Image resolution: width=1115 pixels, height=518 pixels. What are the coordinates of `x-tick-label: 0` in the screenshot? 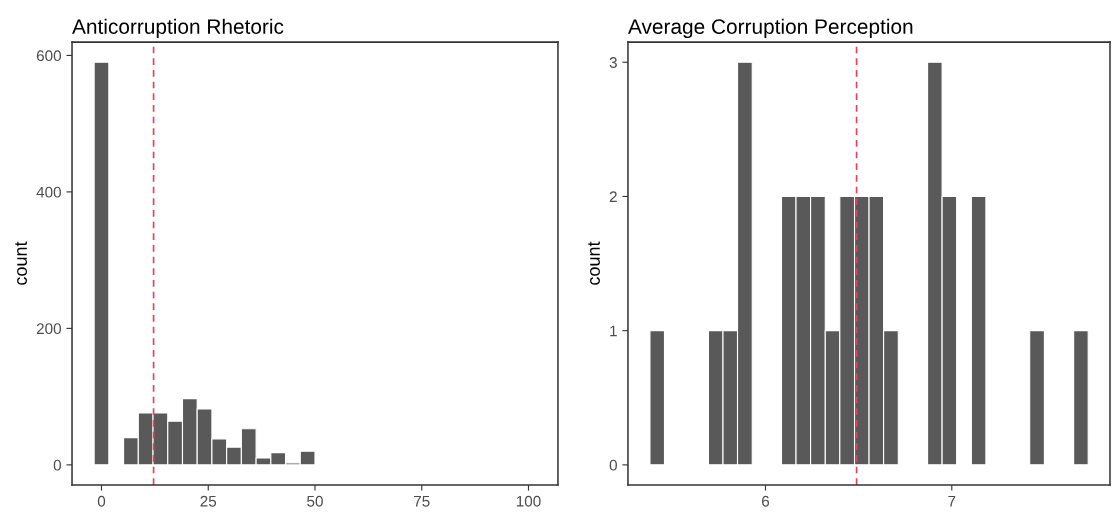 It's located at (101, 501).